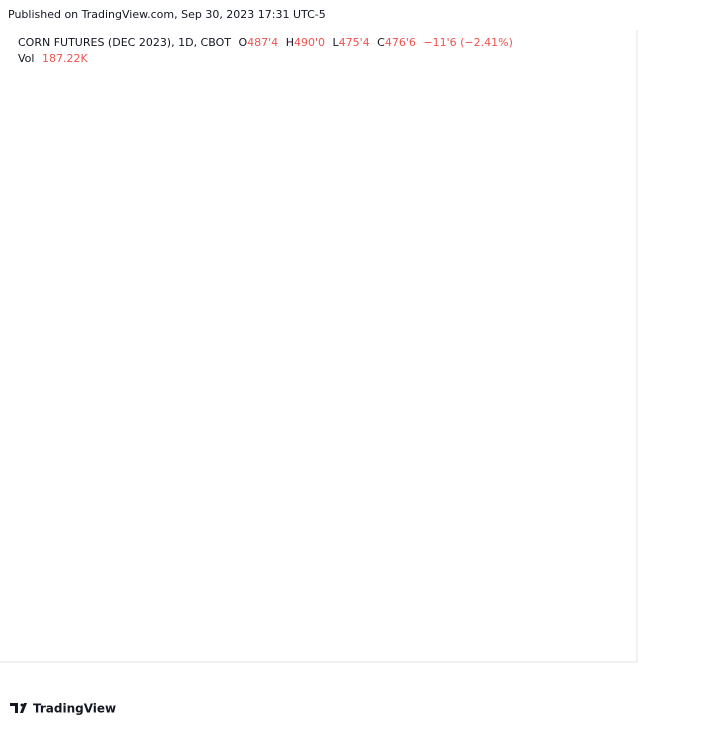  Describe the element at coordinates (336, 42) in the screenshot. I see `low-key: L` at that location.